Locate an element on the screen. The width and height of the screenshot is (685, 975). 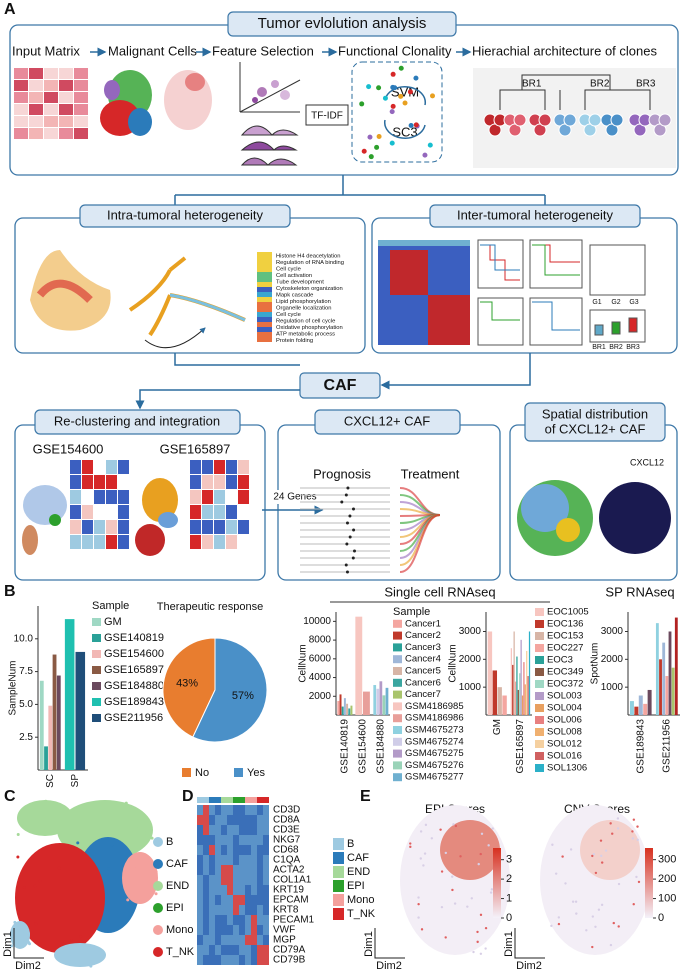
legend-label: EOC227 is located at coordinates (565, 648).